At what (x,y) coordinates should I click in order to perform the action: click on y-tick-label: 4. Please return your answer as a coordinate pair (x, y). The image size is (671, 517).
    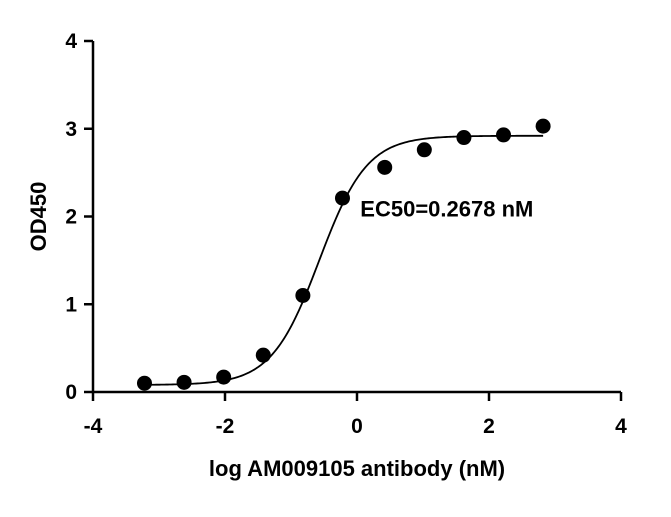
    Looking at the image, I should click on (71, 41).